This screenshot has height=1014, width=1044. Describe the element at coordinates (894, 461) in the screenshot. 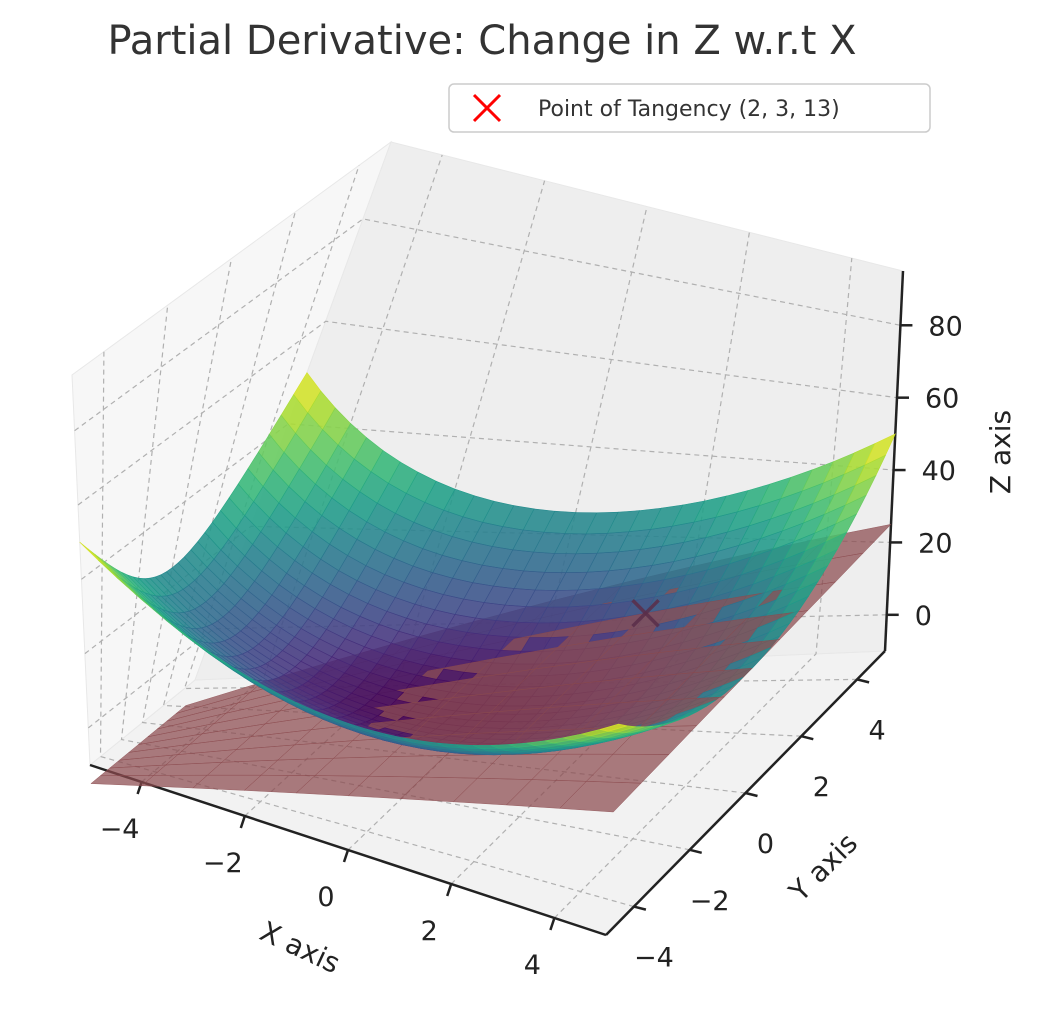

I see `z-axis-line` at that location.